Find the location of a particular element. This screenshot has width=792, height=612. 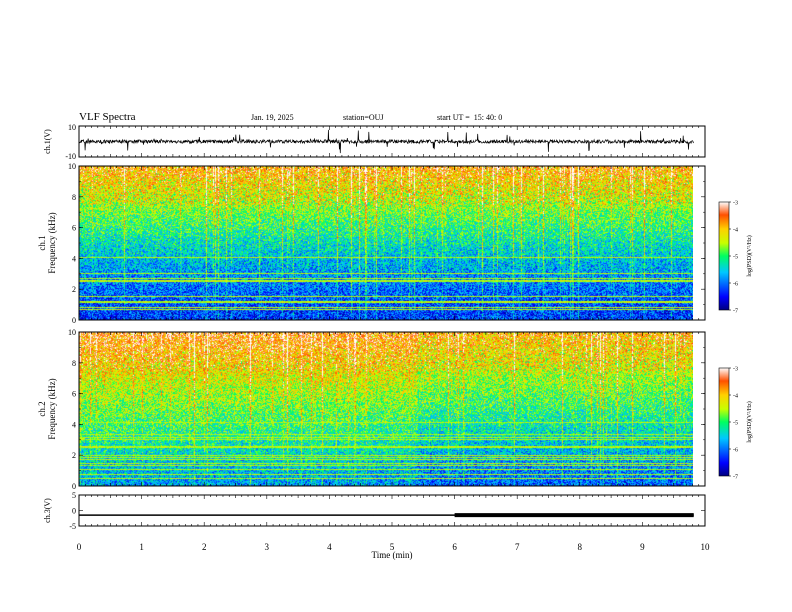

ch3-y-tick-label: -5 is located at coordinates (72, 526).